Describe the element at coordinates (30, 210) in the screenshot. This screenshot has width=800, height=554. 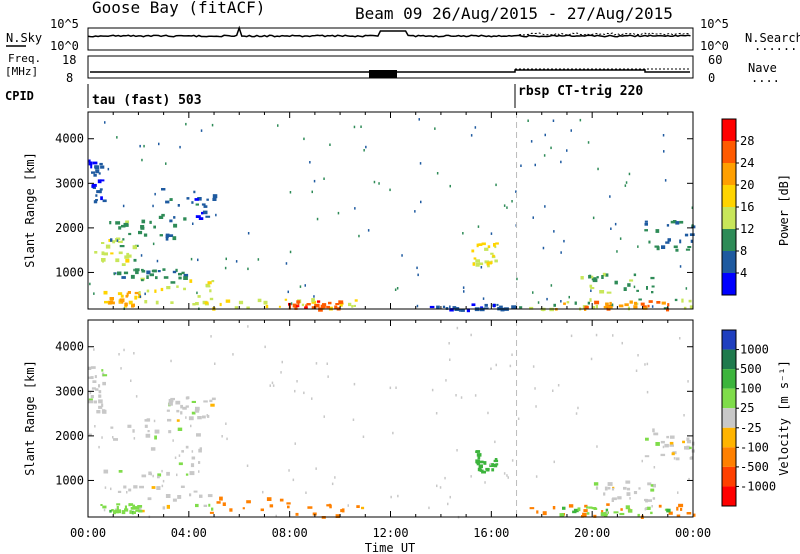
I see `power-ylabel: Slant Range [km]` at that location.